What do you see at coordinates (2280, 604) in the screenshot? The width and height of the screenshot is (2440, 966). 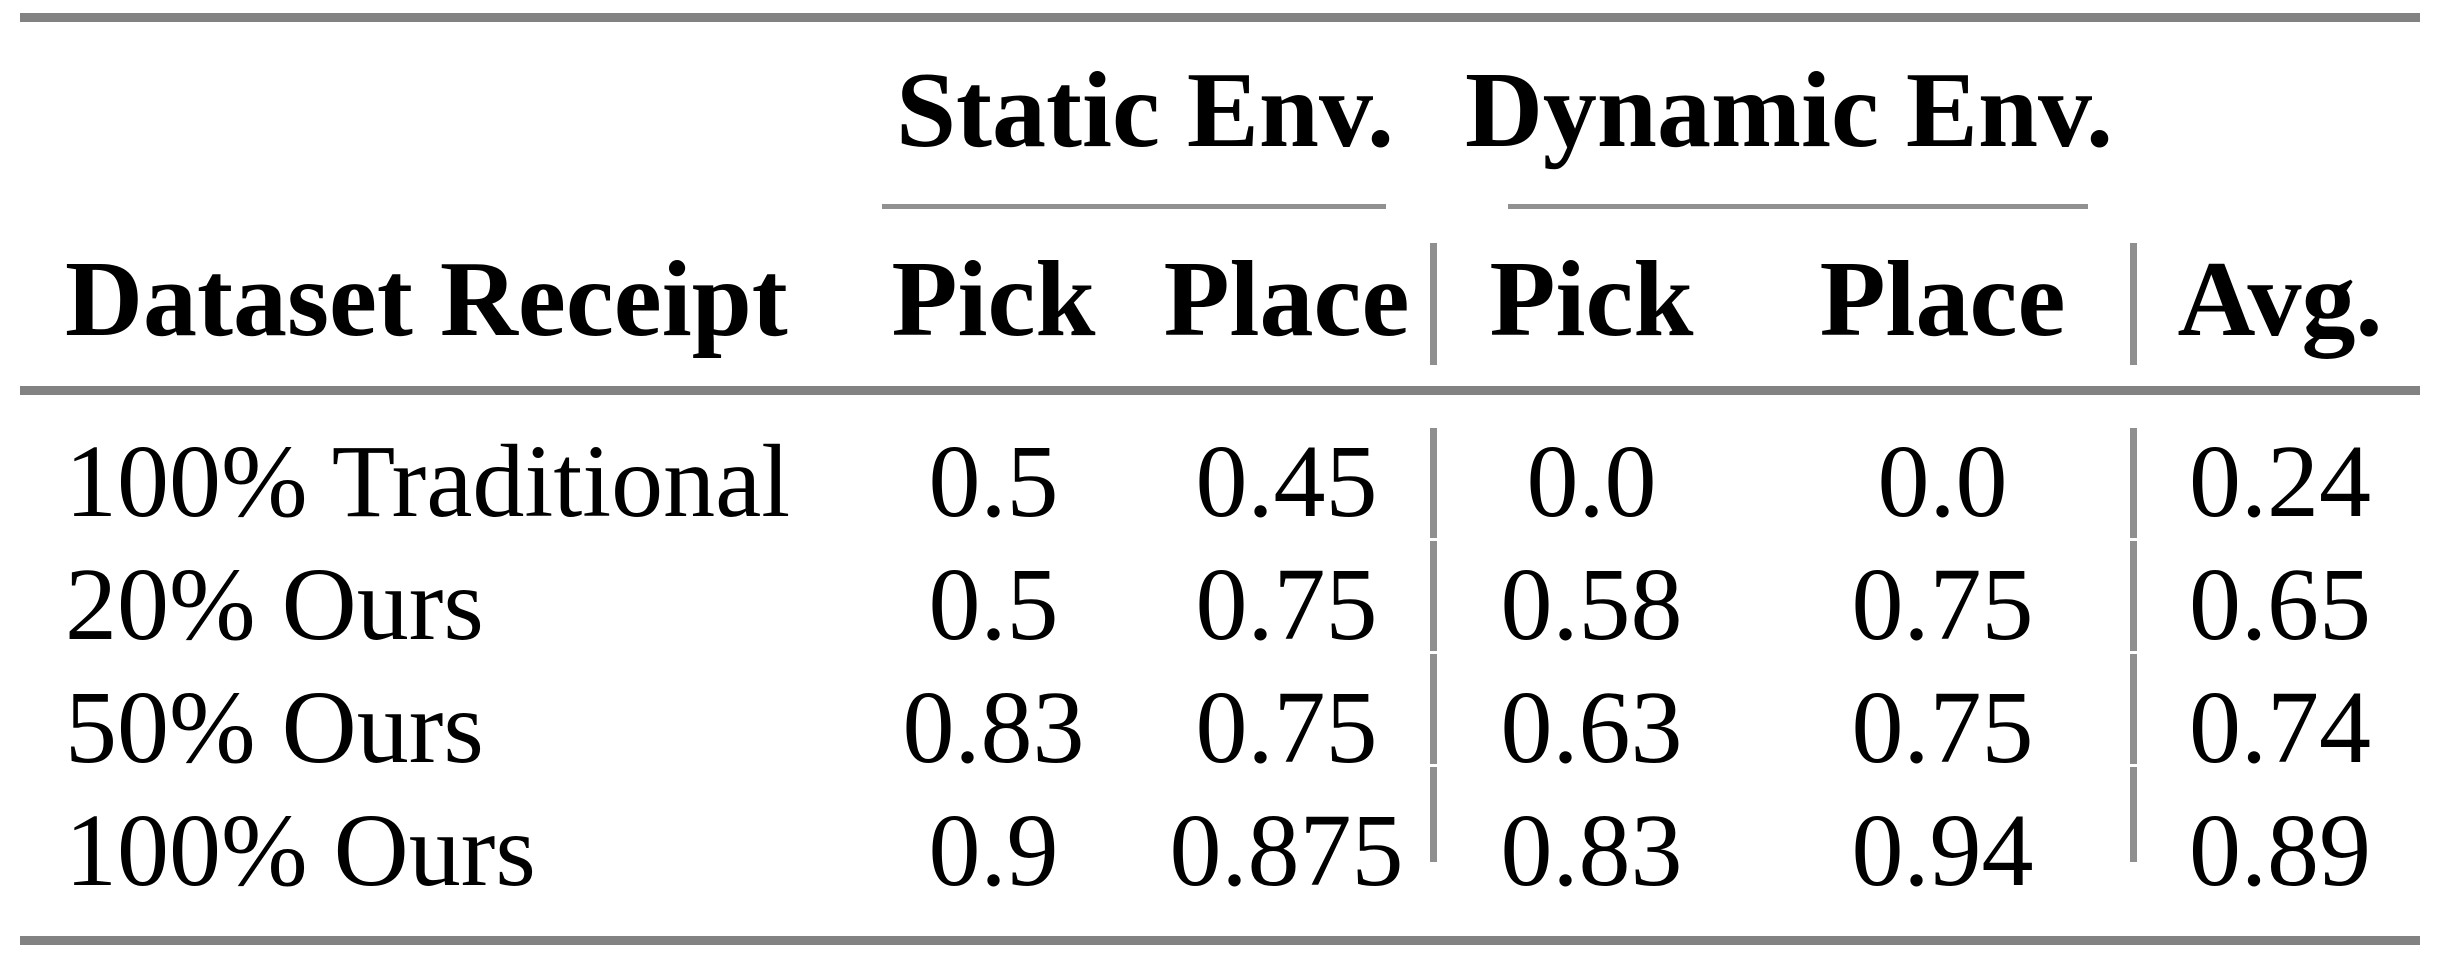 I see `cell-avg: 0.65` at bounding box center [2280, 604].